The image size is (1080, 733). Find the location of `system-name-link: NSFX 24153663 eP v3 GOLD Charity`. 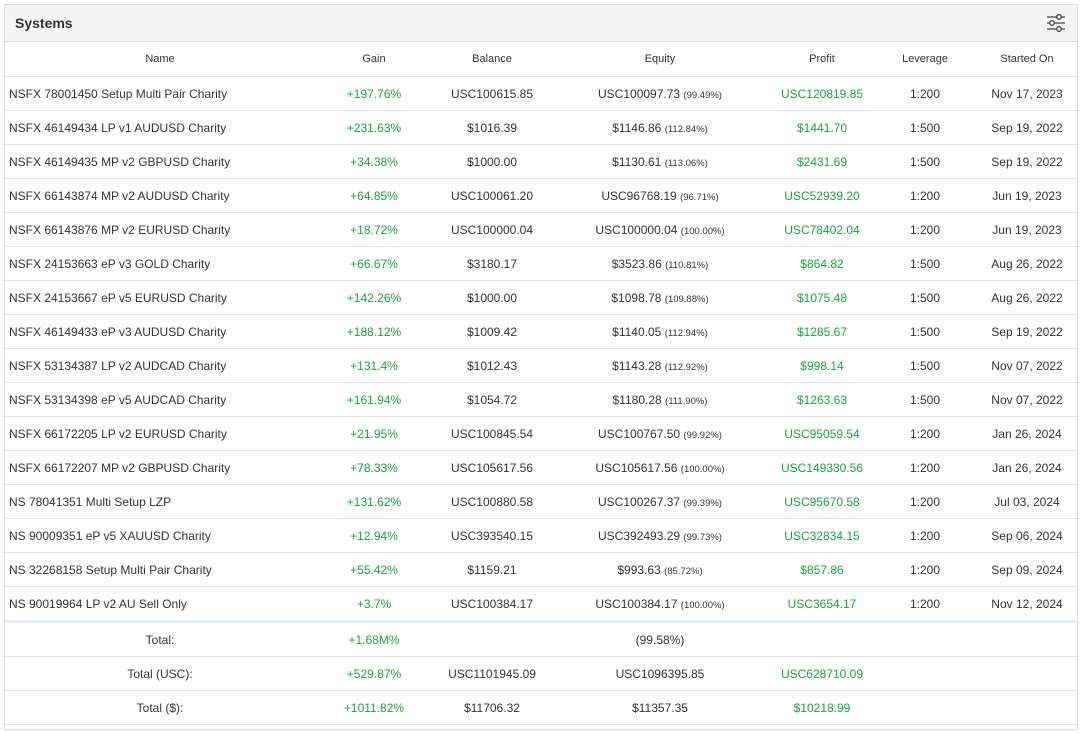

system-name-link: NSFX 24153663 eP v3 GOLD Charity is located at coordinates (160, 263).